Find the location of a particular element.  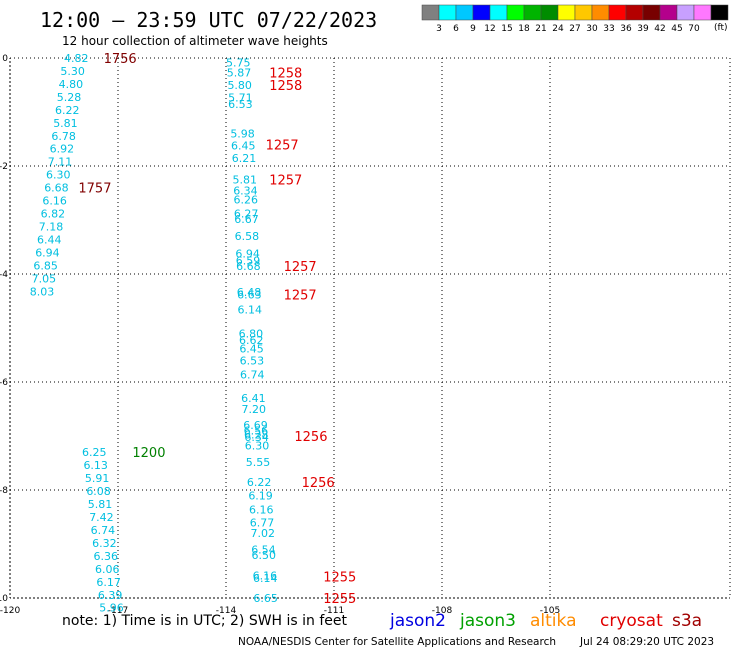

colorbar-label: 12 is located at coordinates (489, 29).